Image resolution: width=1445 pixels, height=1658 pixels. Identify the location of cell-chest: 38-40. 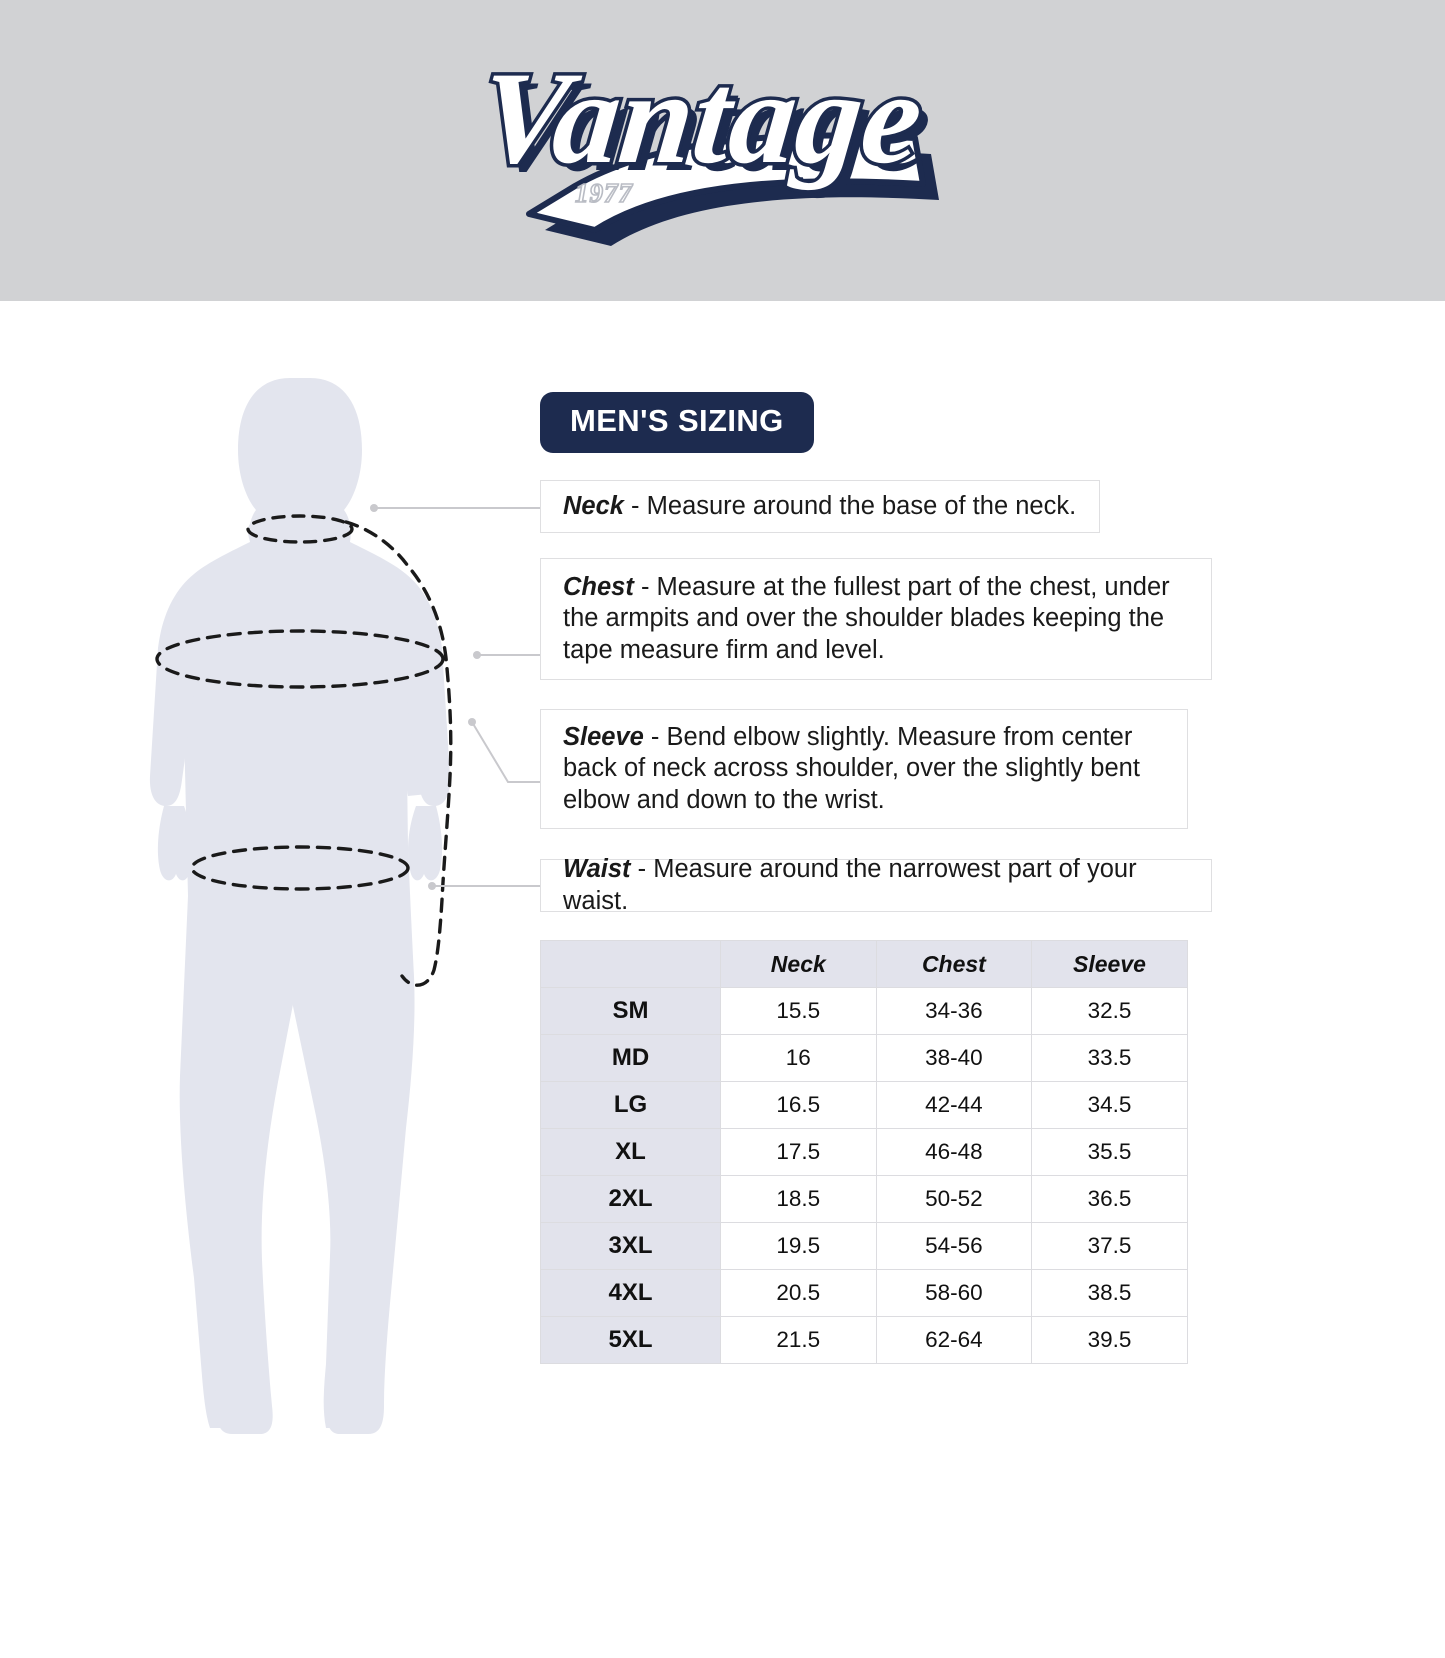
(954, 1058).